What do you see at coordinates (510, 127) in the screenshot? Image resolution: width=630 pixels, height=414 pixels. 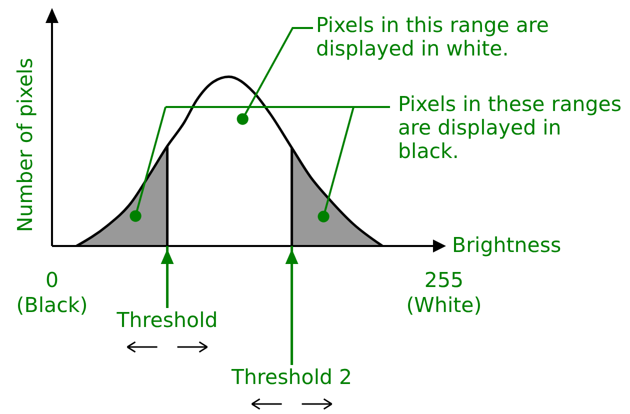 I see `annotation: Pixels in these ranges are displayed in black.` at bounding box center [510, 127].